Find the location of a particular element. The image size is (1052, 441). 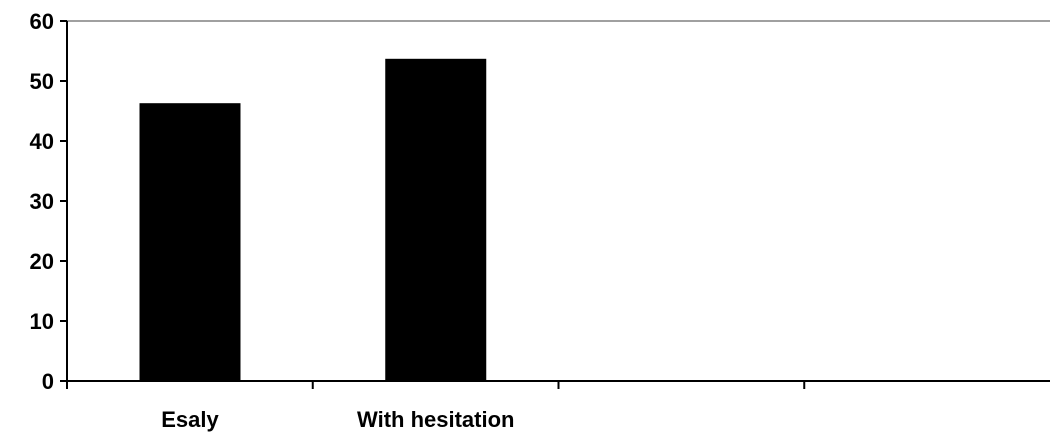

y-tick-label: 30 is located at coordinates (42, 201).